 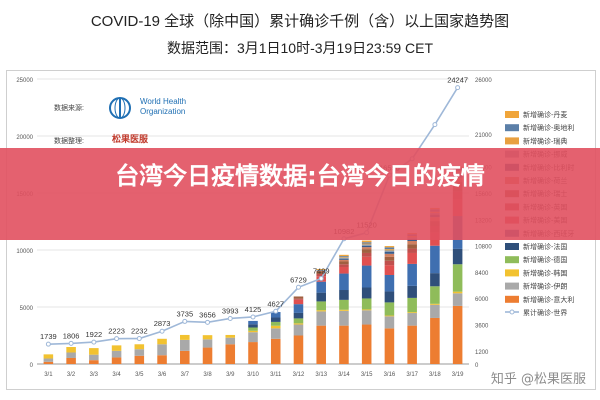 I want to click on source-label: 数据来源:, so click(x=69, y=108).